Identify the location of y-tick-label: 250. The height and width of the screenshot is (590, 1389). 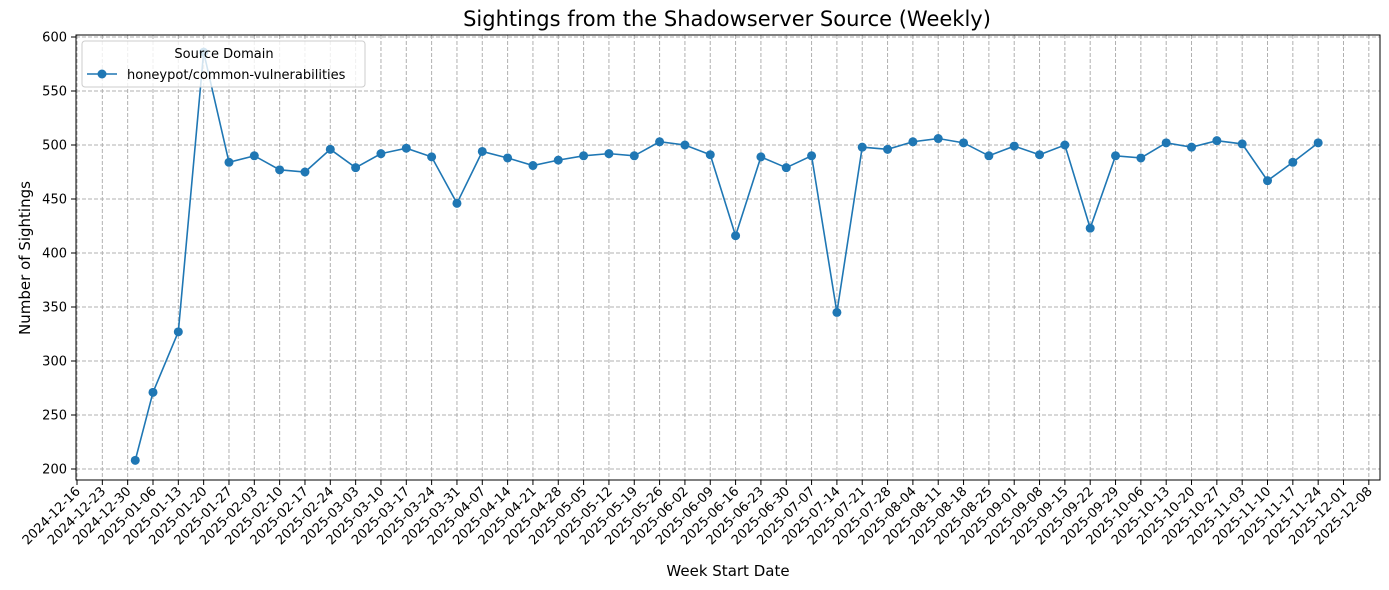
(54, 416).